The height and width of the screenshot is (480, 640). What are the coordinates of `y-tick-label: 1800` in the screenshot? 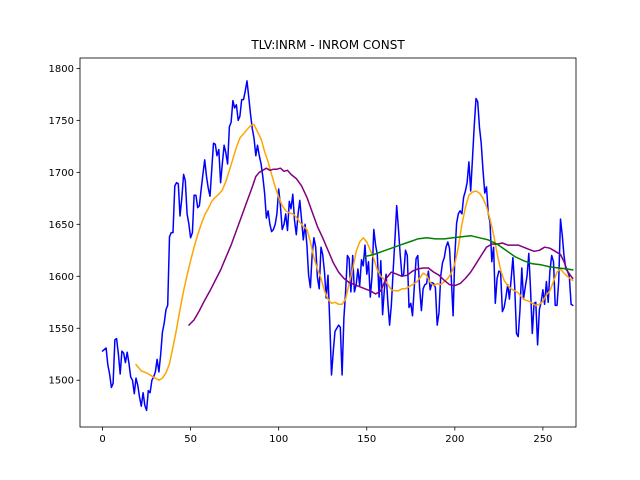 It's located at (61, 69).